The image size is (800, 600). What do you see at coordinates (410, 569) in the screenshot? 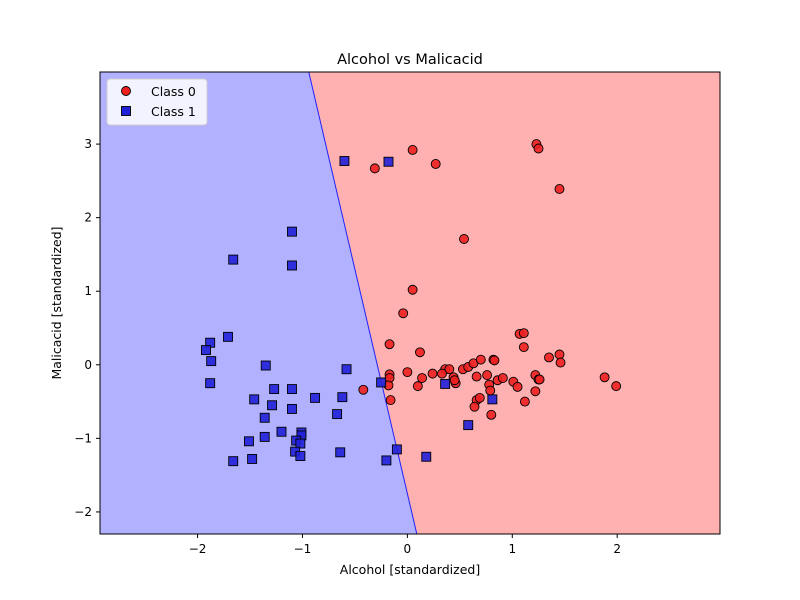
I see `x-axis-label: Alcohol [standardized]` at bounding box center [410, 569].